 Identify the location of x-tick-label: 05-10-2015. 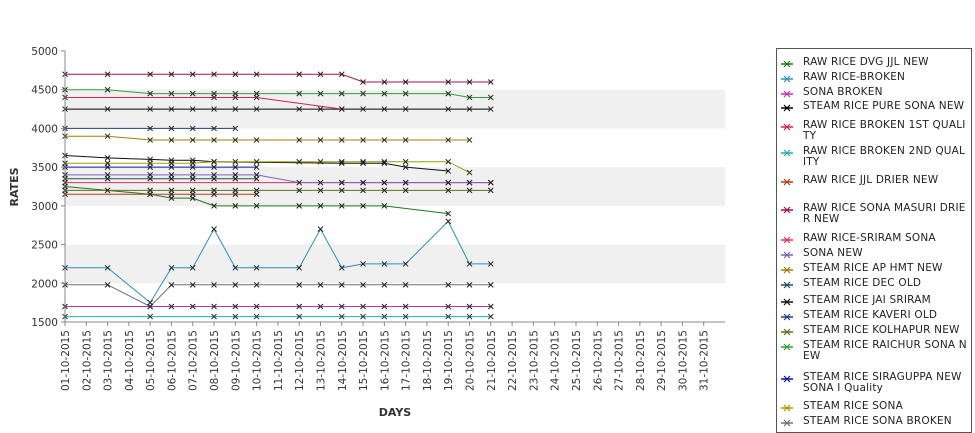
(151, 360).